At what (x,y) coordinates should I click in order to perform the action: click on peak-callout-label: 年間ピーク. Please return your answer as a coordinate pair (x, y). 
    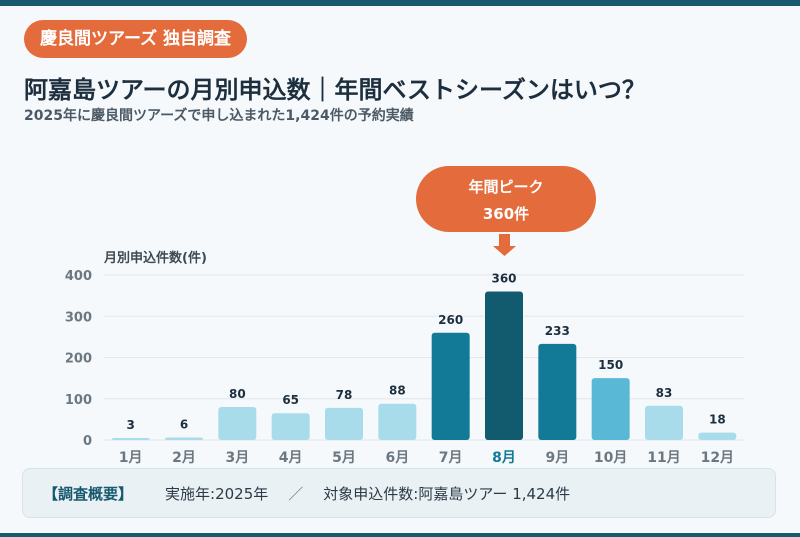
    Looking at the image, I should click on (506, 187).